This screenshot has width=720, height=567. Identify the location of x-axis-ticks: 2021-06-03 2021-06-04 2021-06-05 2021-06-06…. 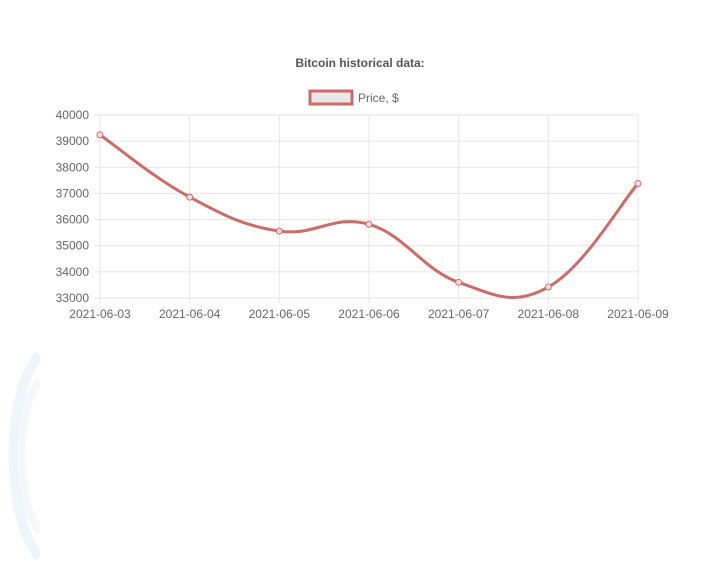
(369, 314).